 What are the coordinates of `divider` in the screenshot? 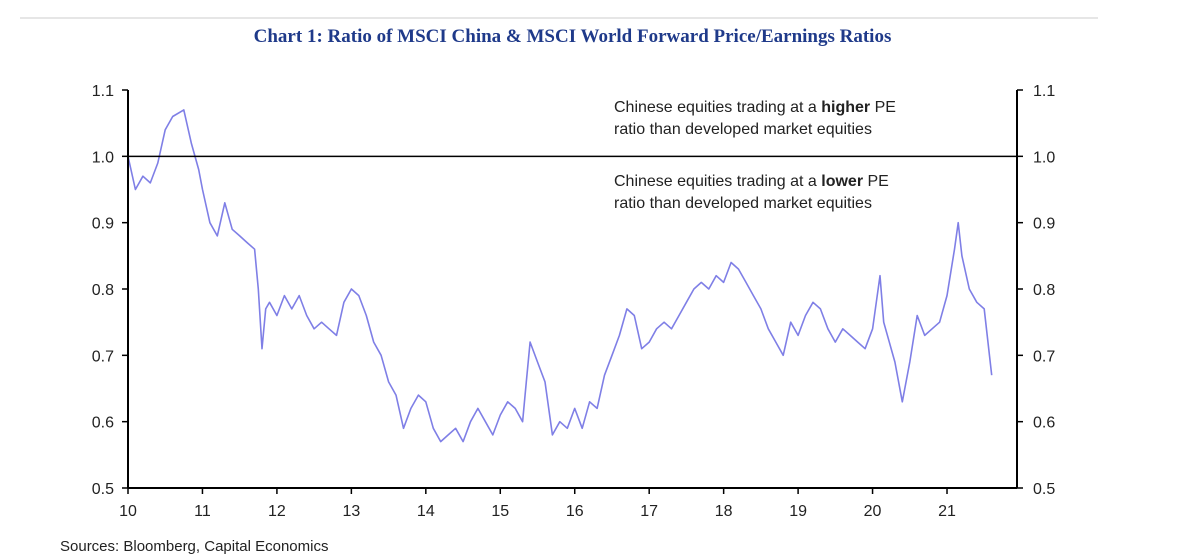 It's located at (559, 18).